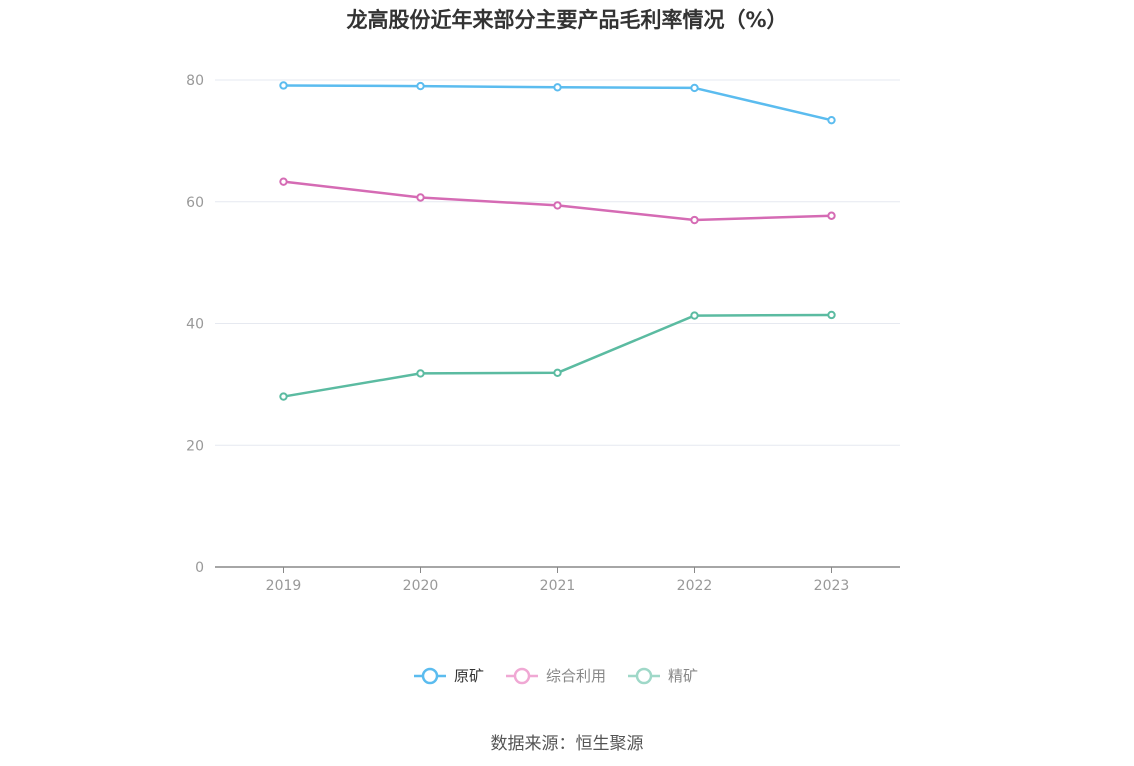  Describe the element at coordinates (195, 203) in the screenshot. I see `y-tick-label: 60` at that location.